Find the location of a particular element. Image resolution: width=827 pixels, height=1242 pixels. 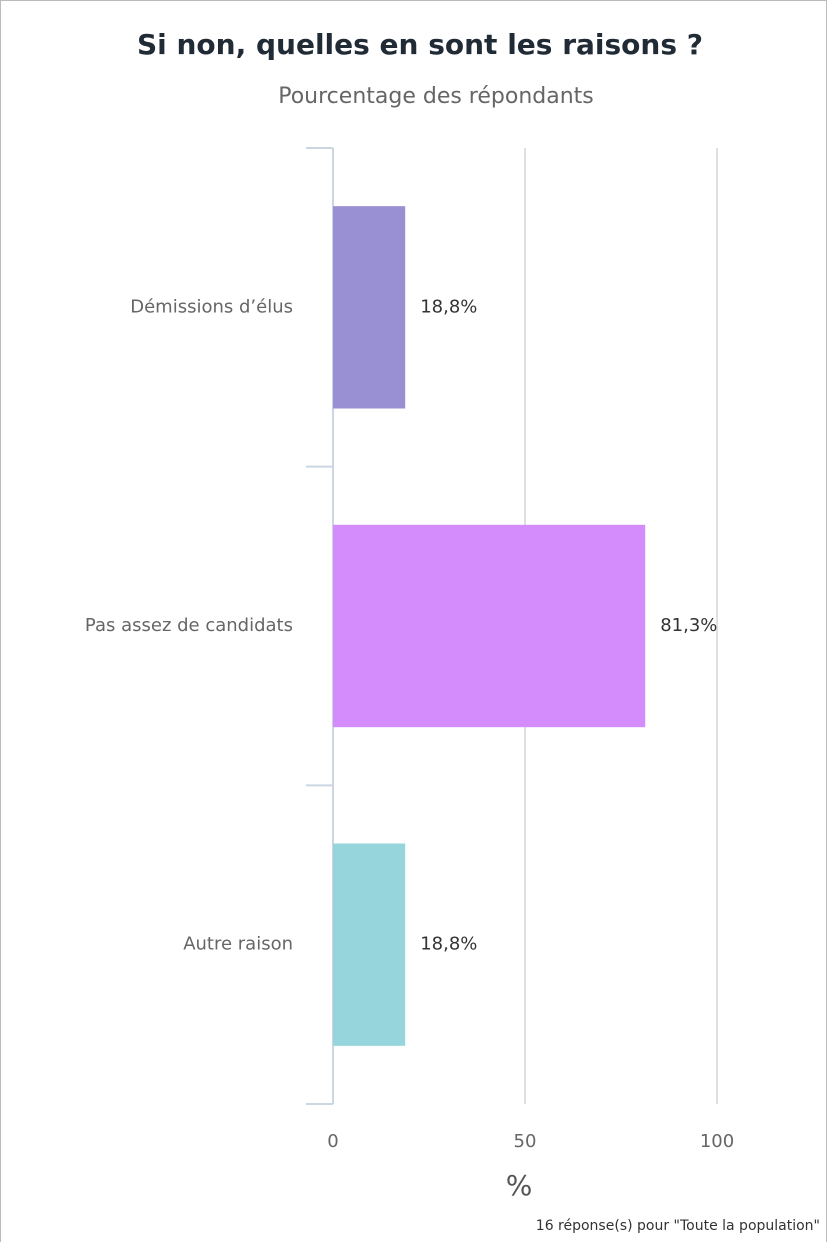

chart-subtitle: Pourcentage des répondants is located at coordinates (436, 96).